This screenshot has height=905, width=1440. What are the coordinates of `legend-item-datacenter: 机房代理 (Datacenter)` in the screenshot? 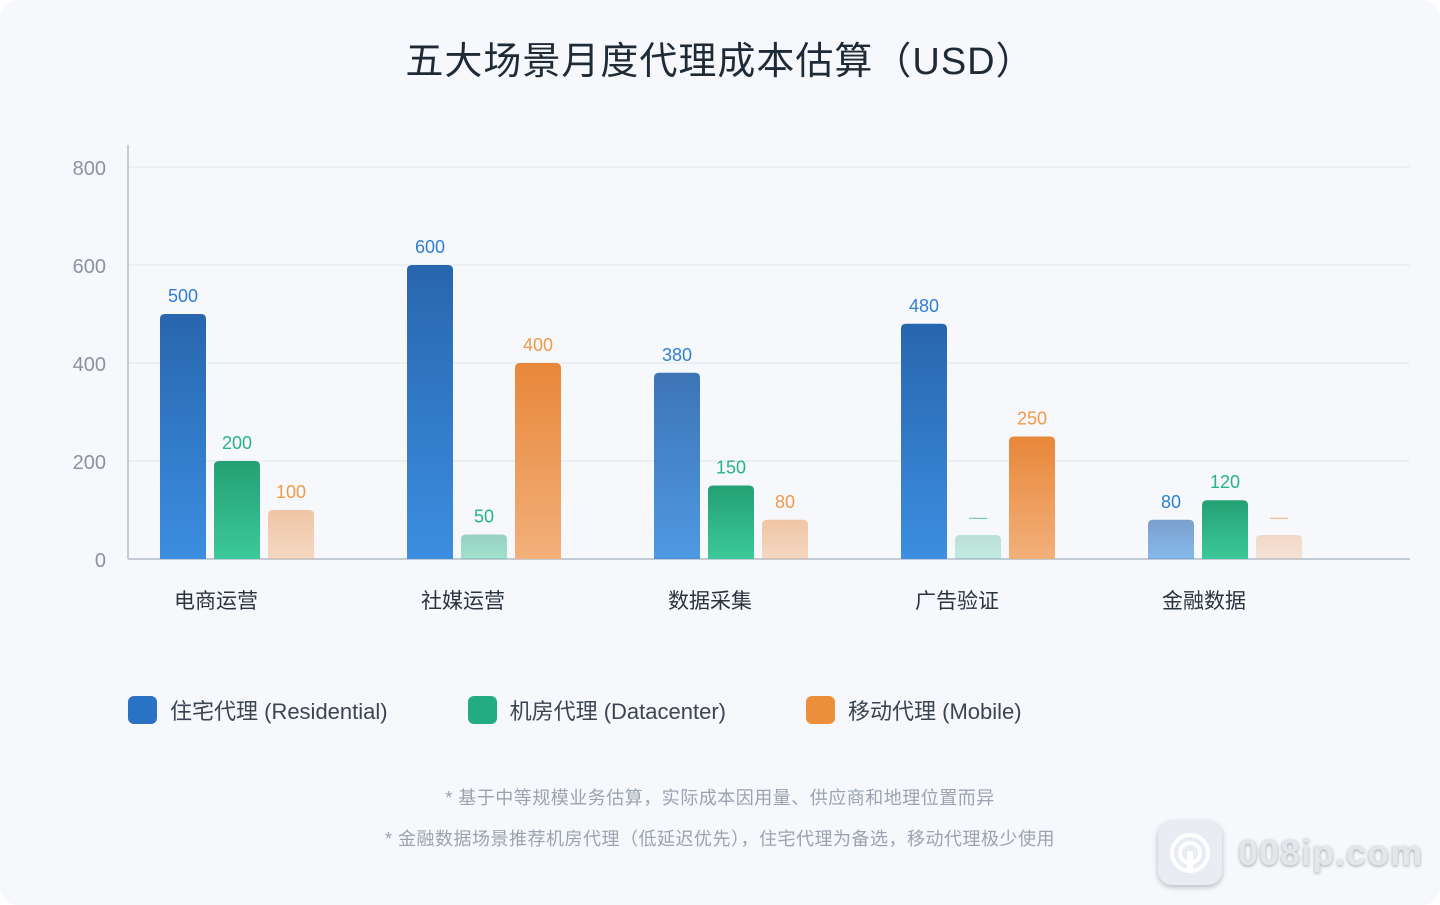 It's located at (596, 710).